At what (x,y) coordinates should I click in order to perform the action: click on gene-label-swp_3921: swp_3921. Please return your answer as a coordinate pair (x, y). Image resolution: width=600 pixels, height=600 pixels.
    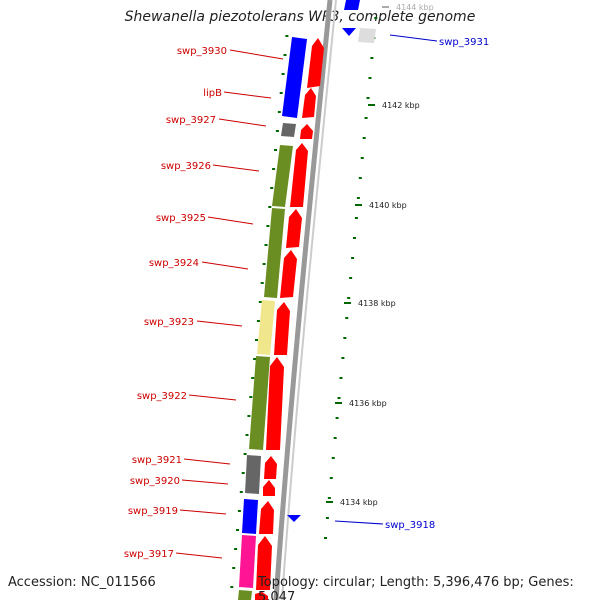
    Looking at the image, I should click on (157, 460).